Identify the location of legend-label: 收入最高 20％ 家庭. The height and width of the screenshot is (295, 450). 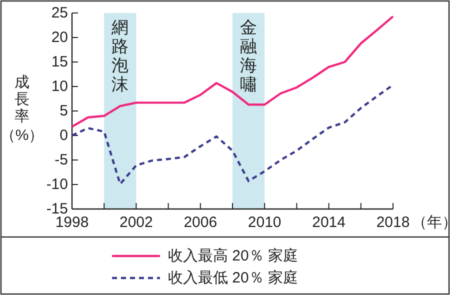
(233, 256).